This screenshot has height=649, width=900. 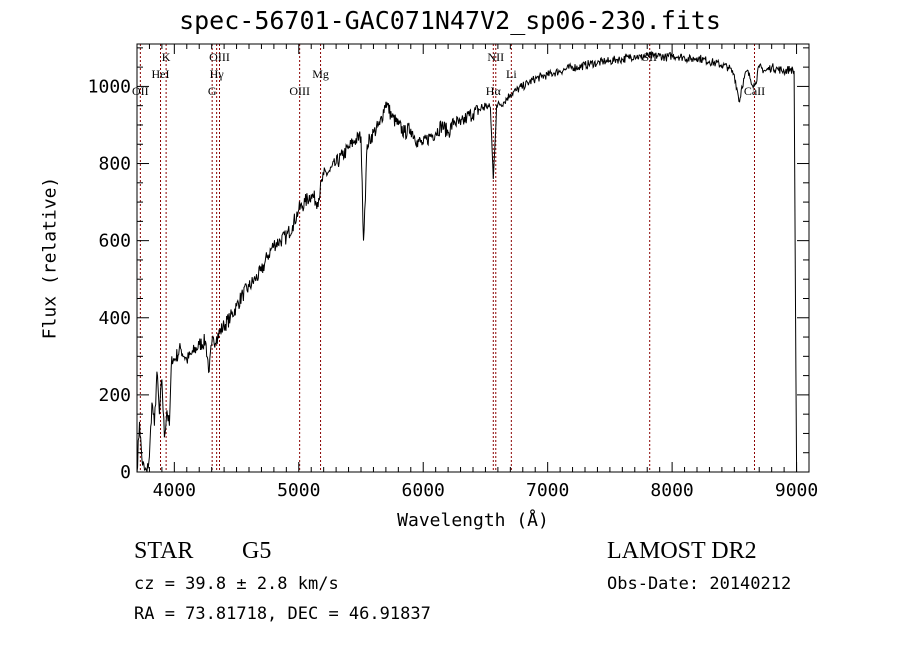 What do you see at coordinates (166, 57) in the screenshot?
I see `line-marker-label: K` at bounding box center [166, 57].